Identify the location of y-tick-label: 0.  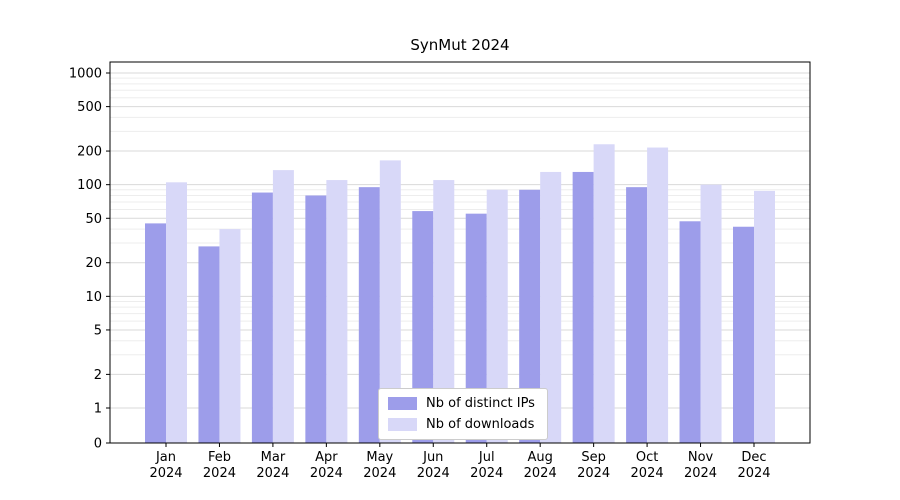
(98, 444).